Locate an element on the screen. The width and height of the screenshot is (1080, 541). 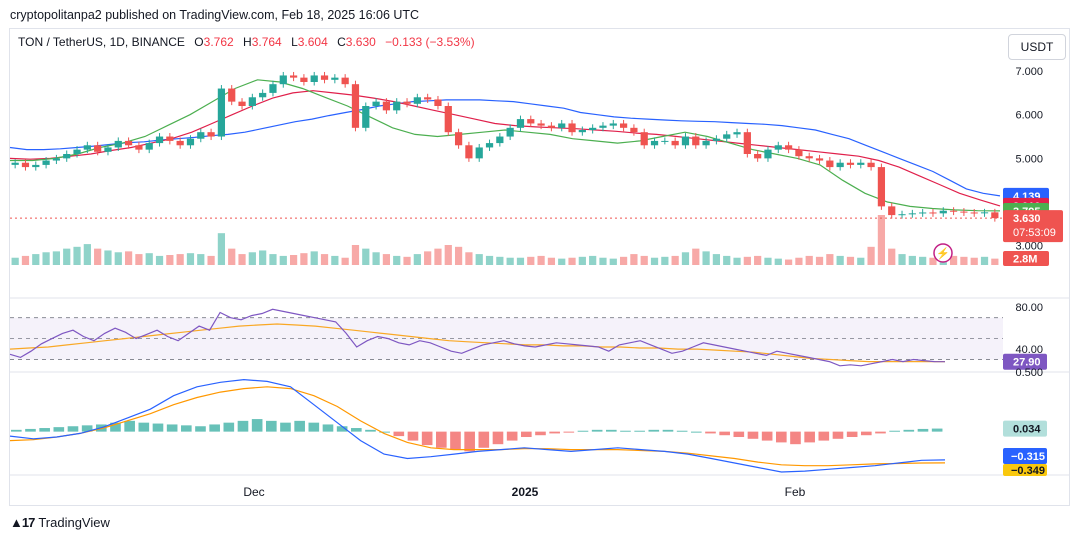
signal-line is located at coordinates (477, 426).